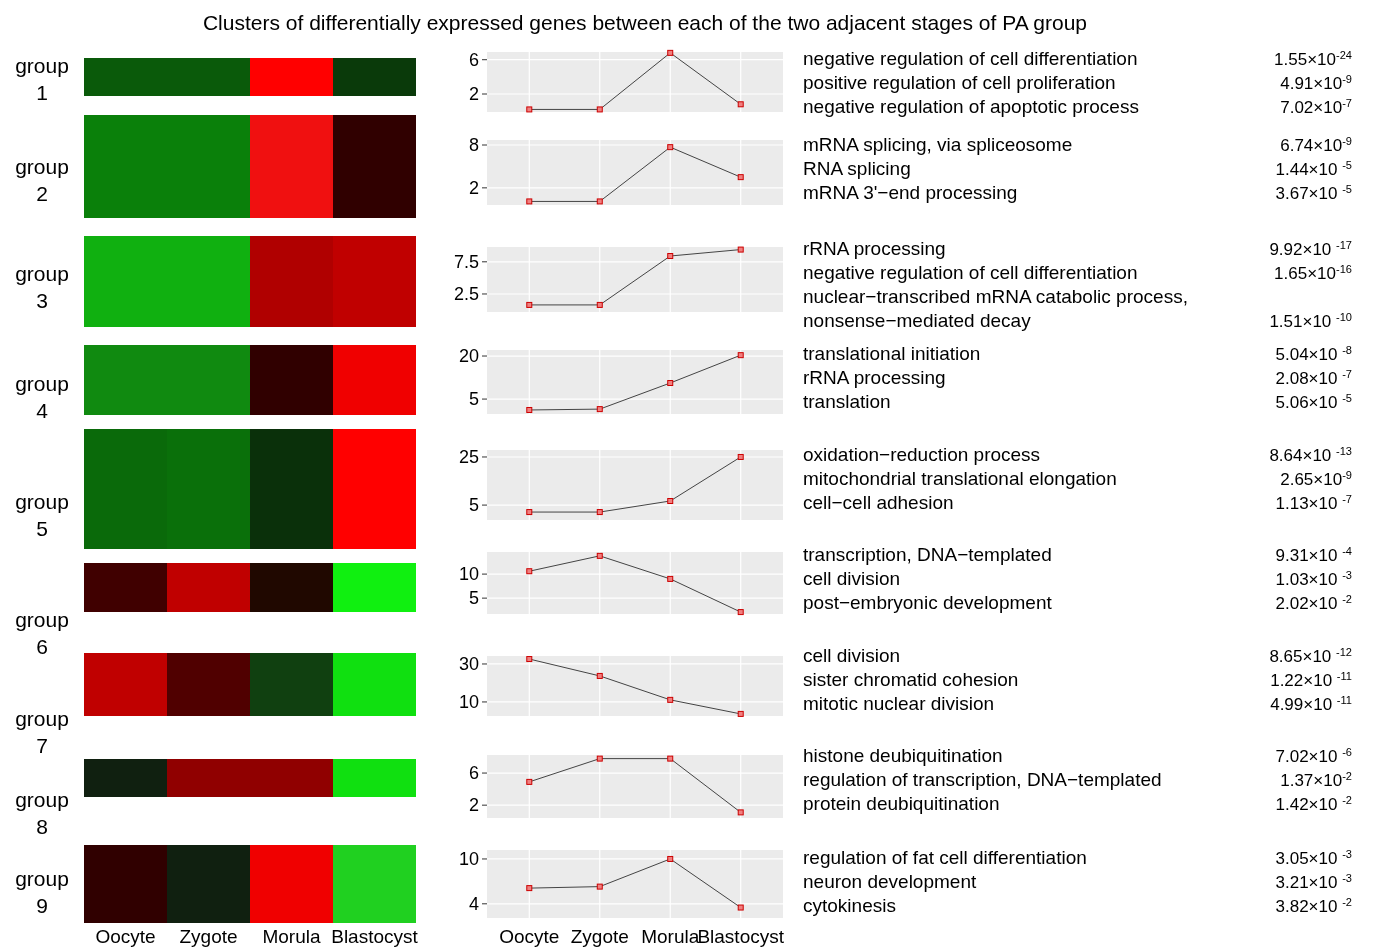  I want to click on text: 1.55×10$^{-24}$, so click(1313, 59).